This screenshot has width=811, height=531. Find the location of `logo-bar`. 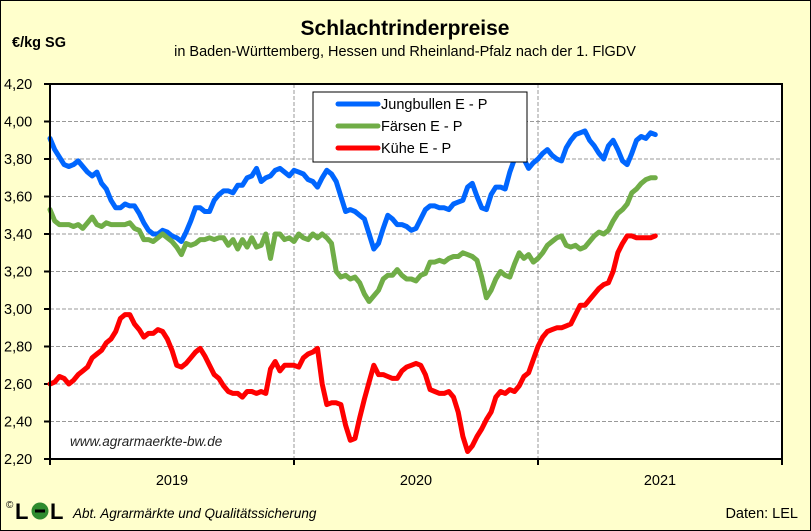

logo-bar is located at coordinates (40, 511).